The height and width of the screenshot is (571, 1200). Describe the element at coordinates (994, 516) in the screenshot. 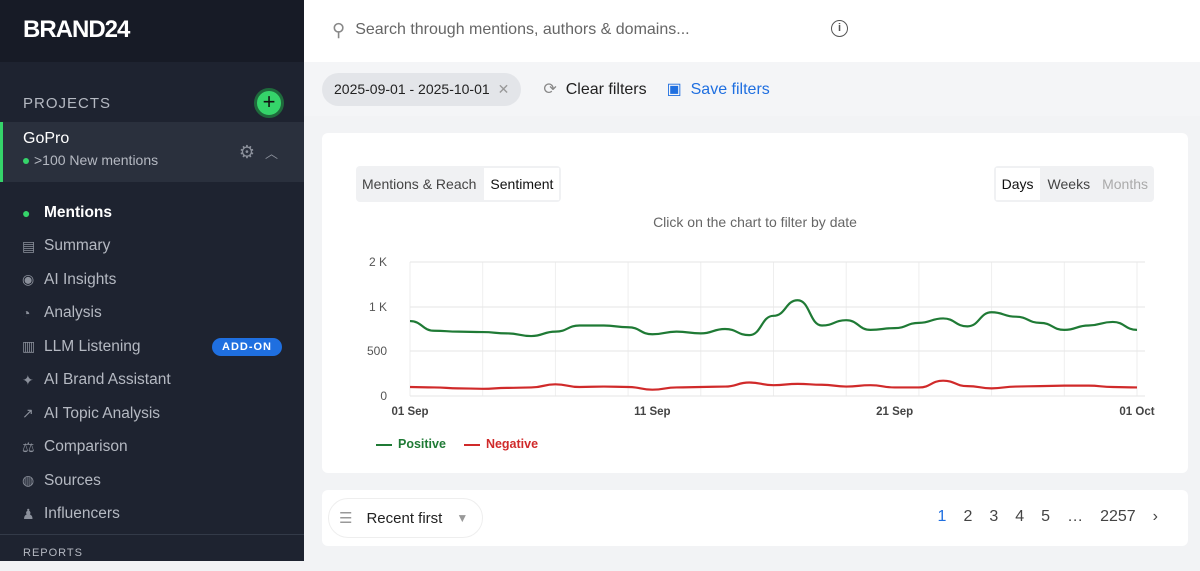

I see `page-3: 3` at that location.